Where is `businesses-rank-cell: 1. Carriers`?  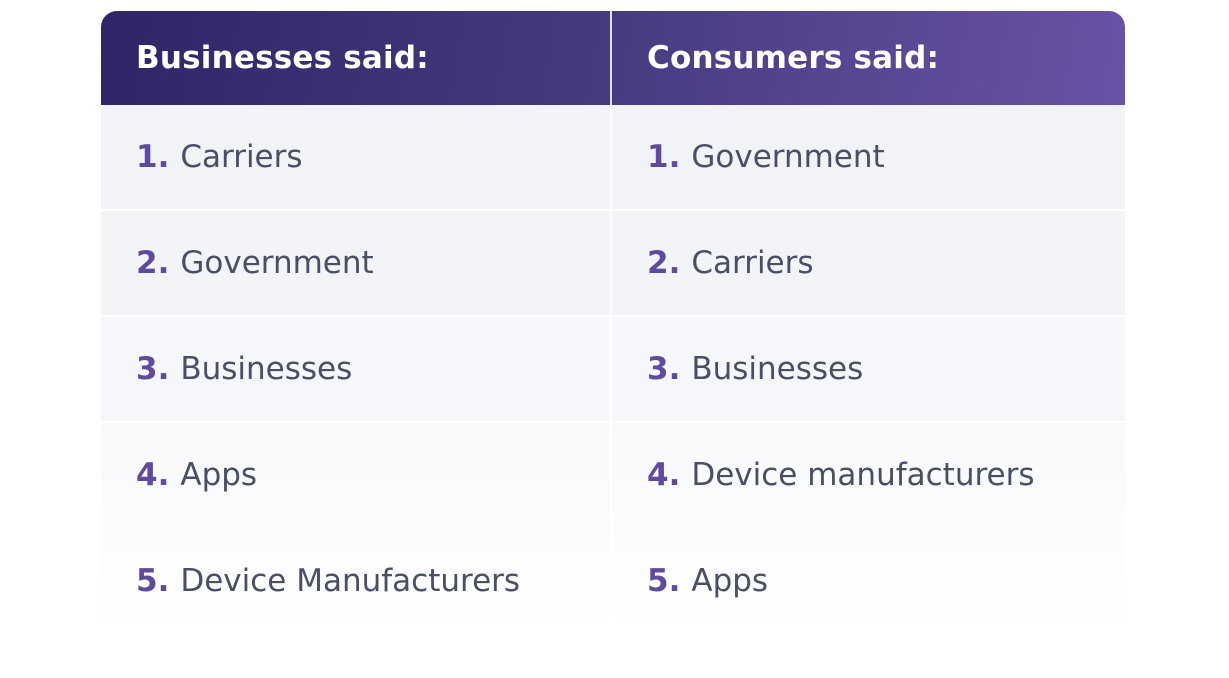 businesses-rank-cell: 1. Carriers is located at coordinates (356, 157).